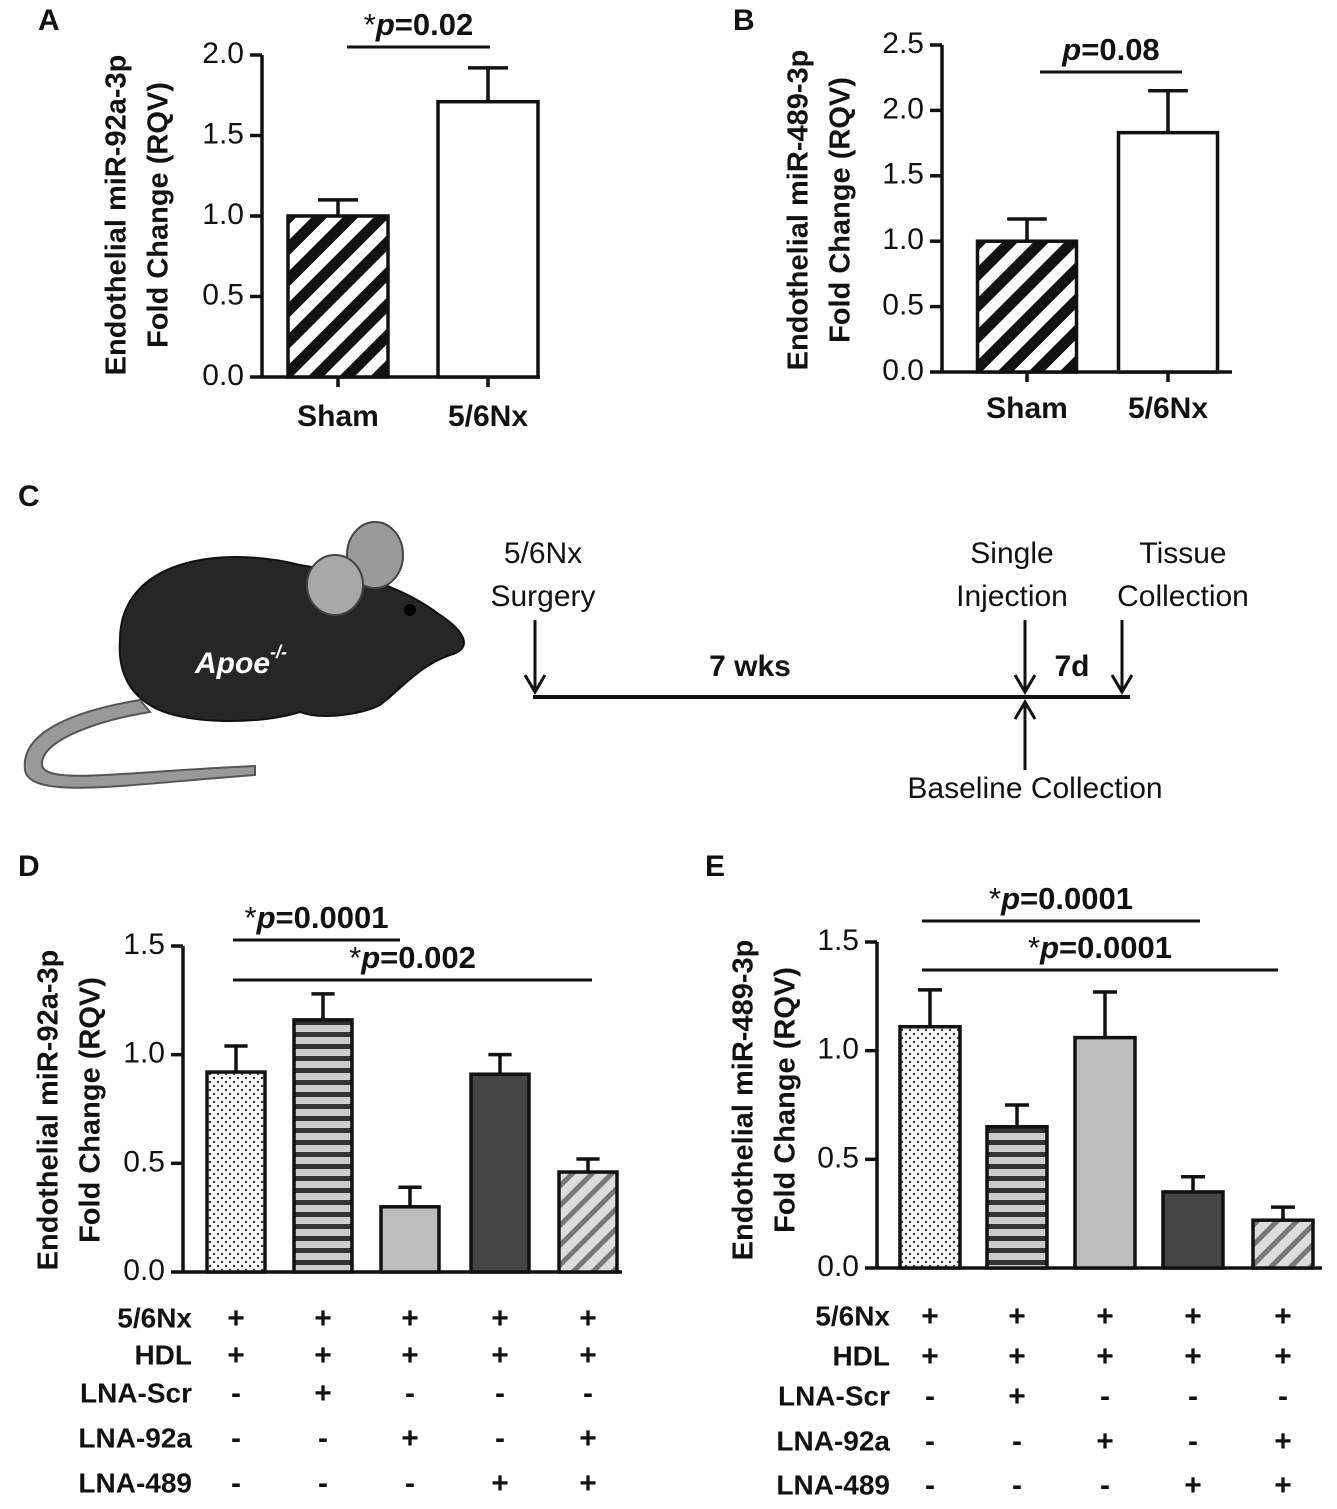 This screenshot has width=1337, height=1509. I want to click on annotation: p=0.08, so click(1110, 49).